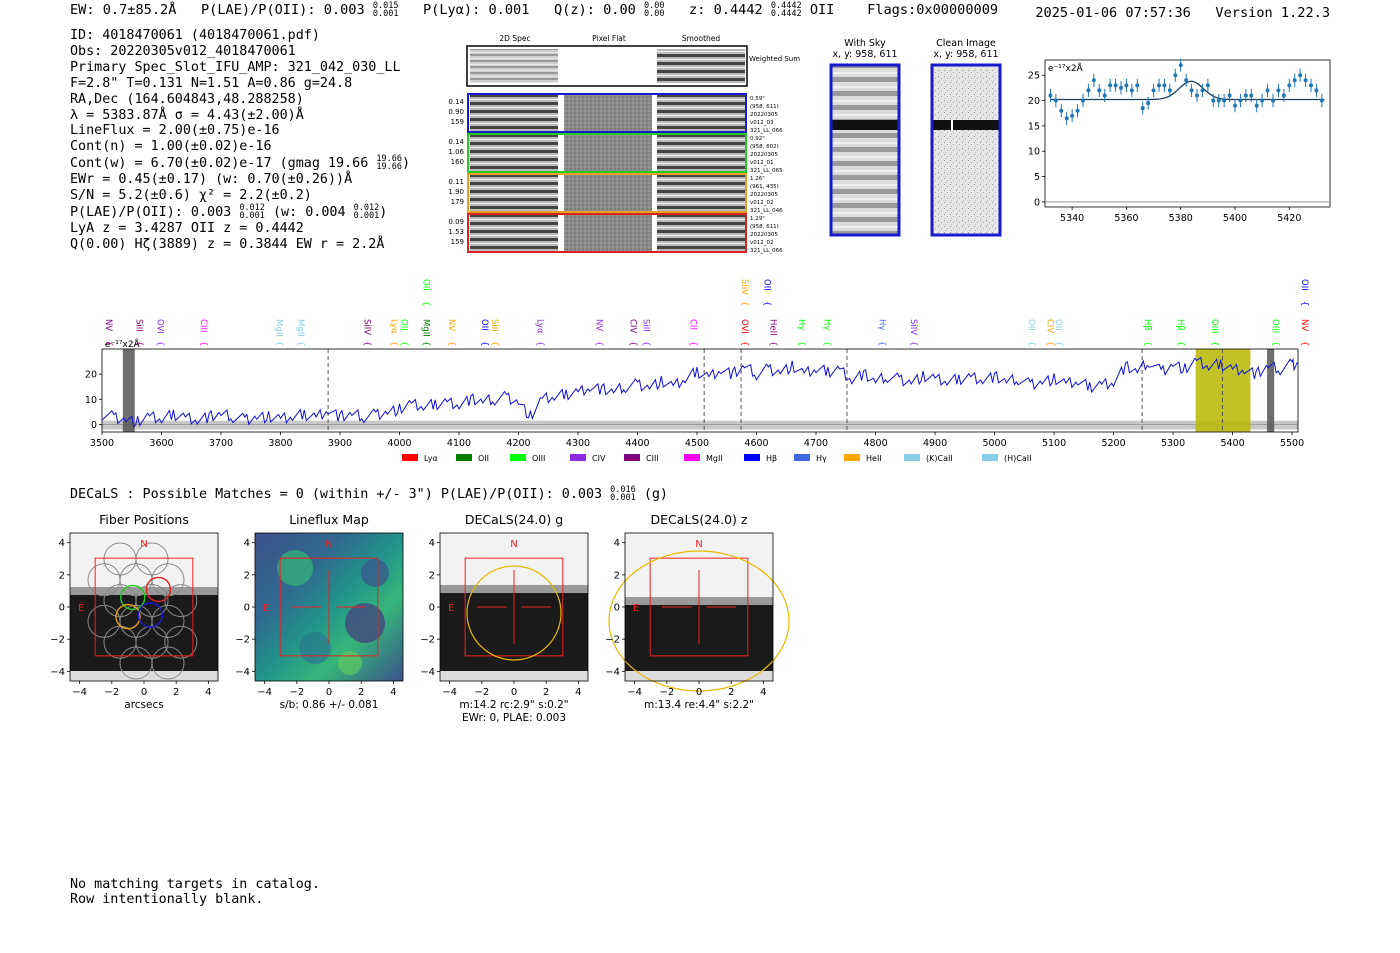  What do you see at coordinates (91, 375) in the screenshot?
I see `full-ytick-label: 20` at bounding box center [91, 375].